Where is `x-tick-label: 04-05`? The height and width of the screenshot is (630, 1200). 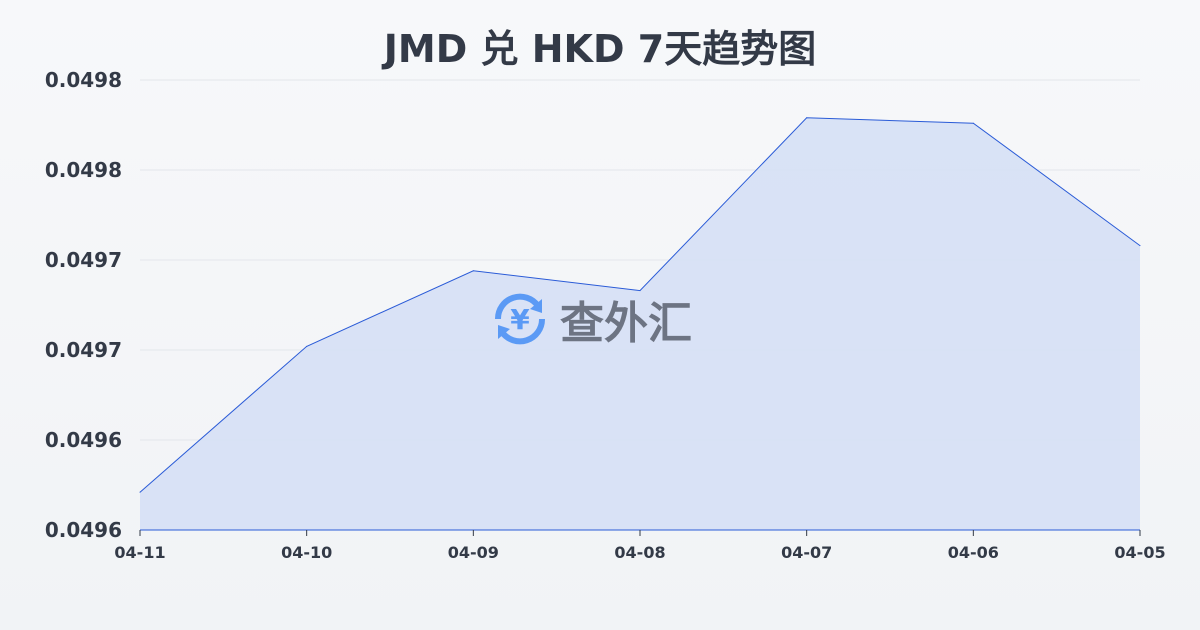
x-tick-label: 04-05 is located at coordinates (1139, 552).